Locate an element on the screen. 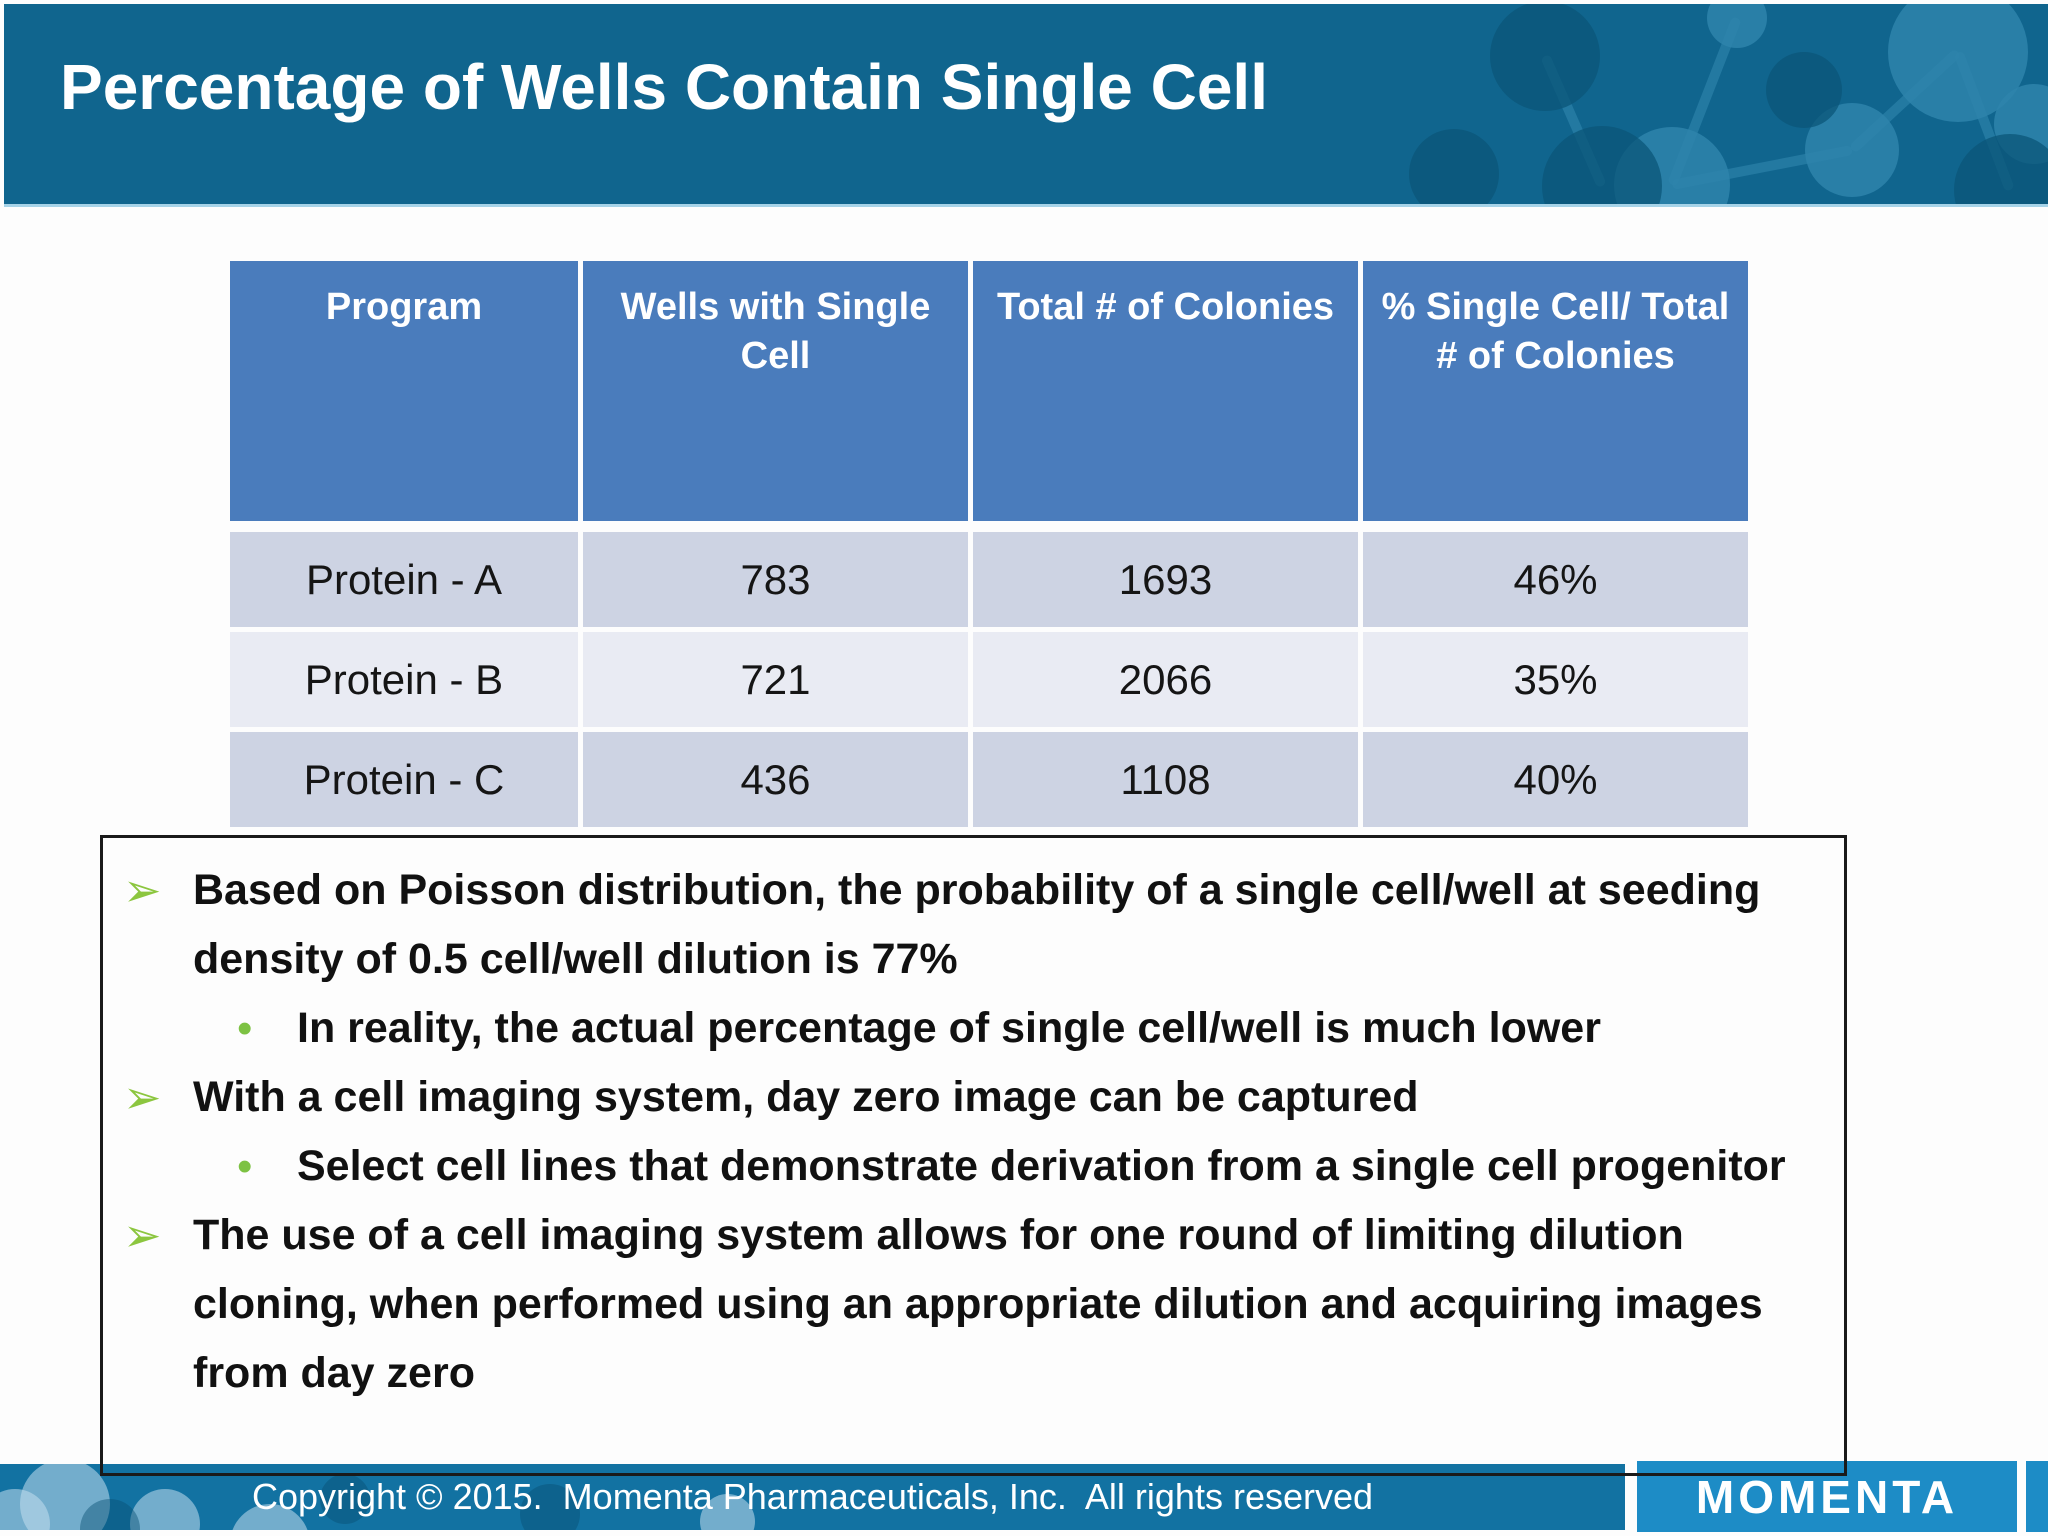 This screenshot has width=2048, height=1536. momenta-logo-text: MOMENTA is located at coordinates (1827, 1496).